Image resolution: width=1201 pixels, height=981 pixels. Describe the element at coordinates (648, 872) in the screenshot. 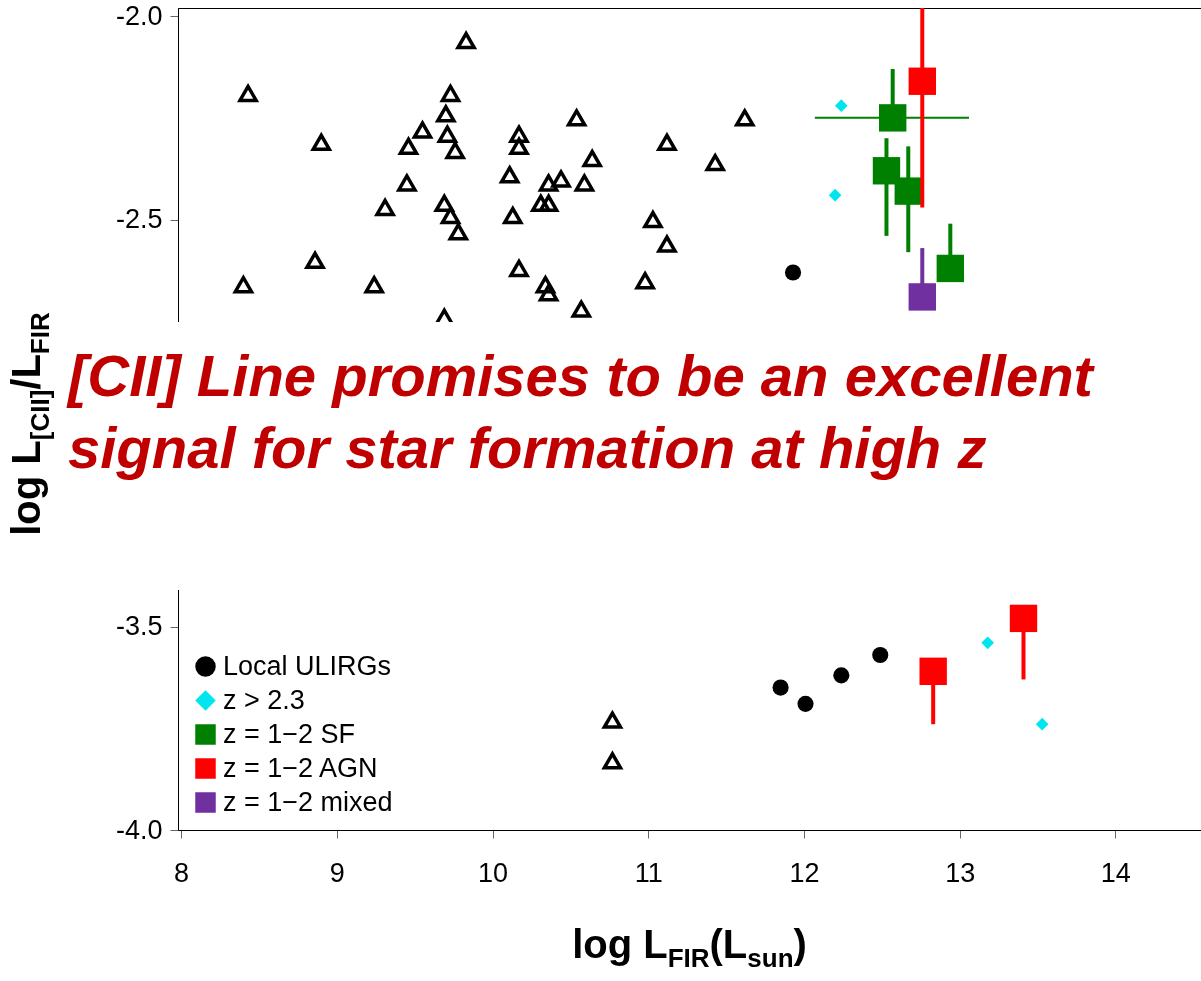

I see `x-tick-label: 11` at that location.